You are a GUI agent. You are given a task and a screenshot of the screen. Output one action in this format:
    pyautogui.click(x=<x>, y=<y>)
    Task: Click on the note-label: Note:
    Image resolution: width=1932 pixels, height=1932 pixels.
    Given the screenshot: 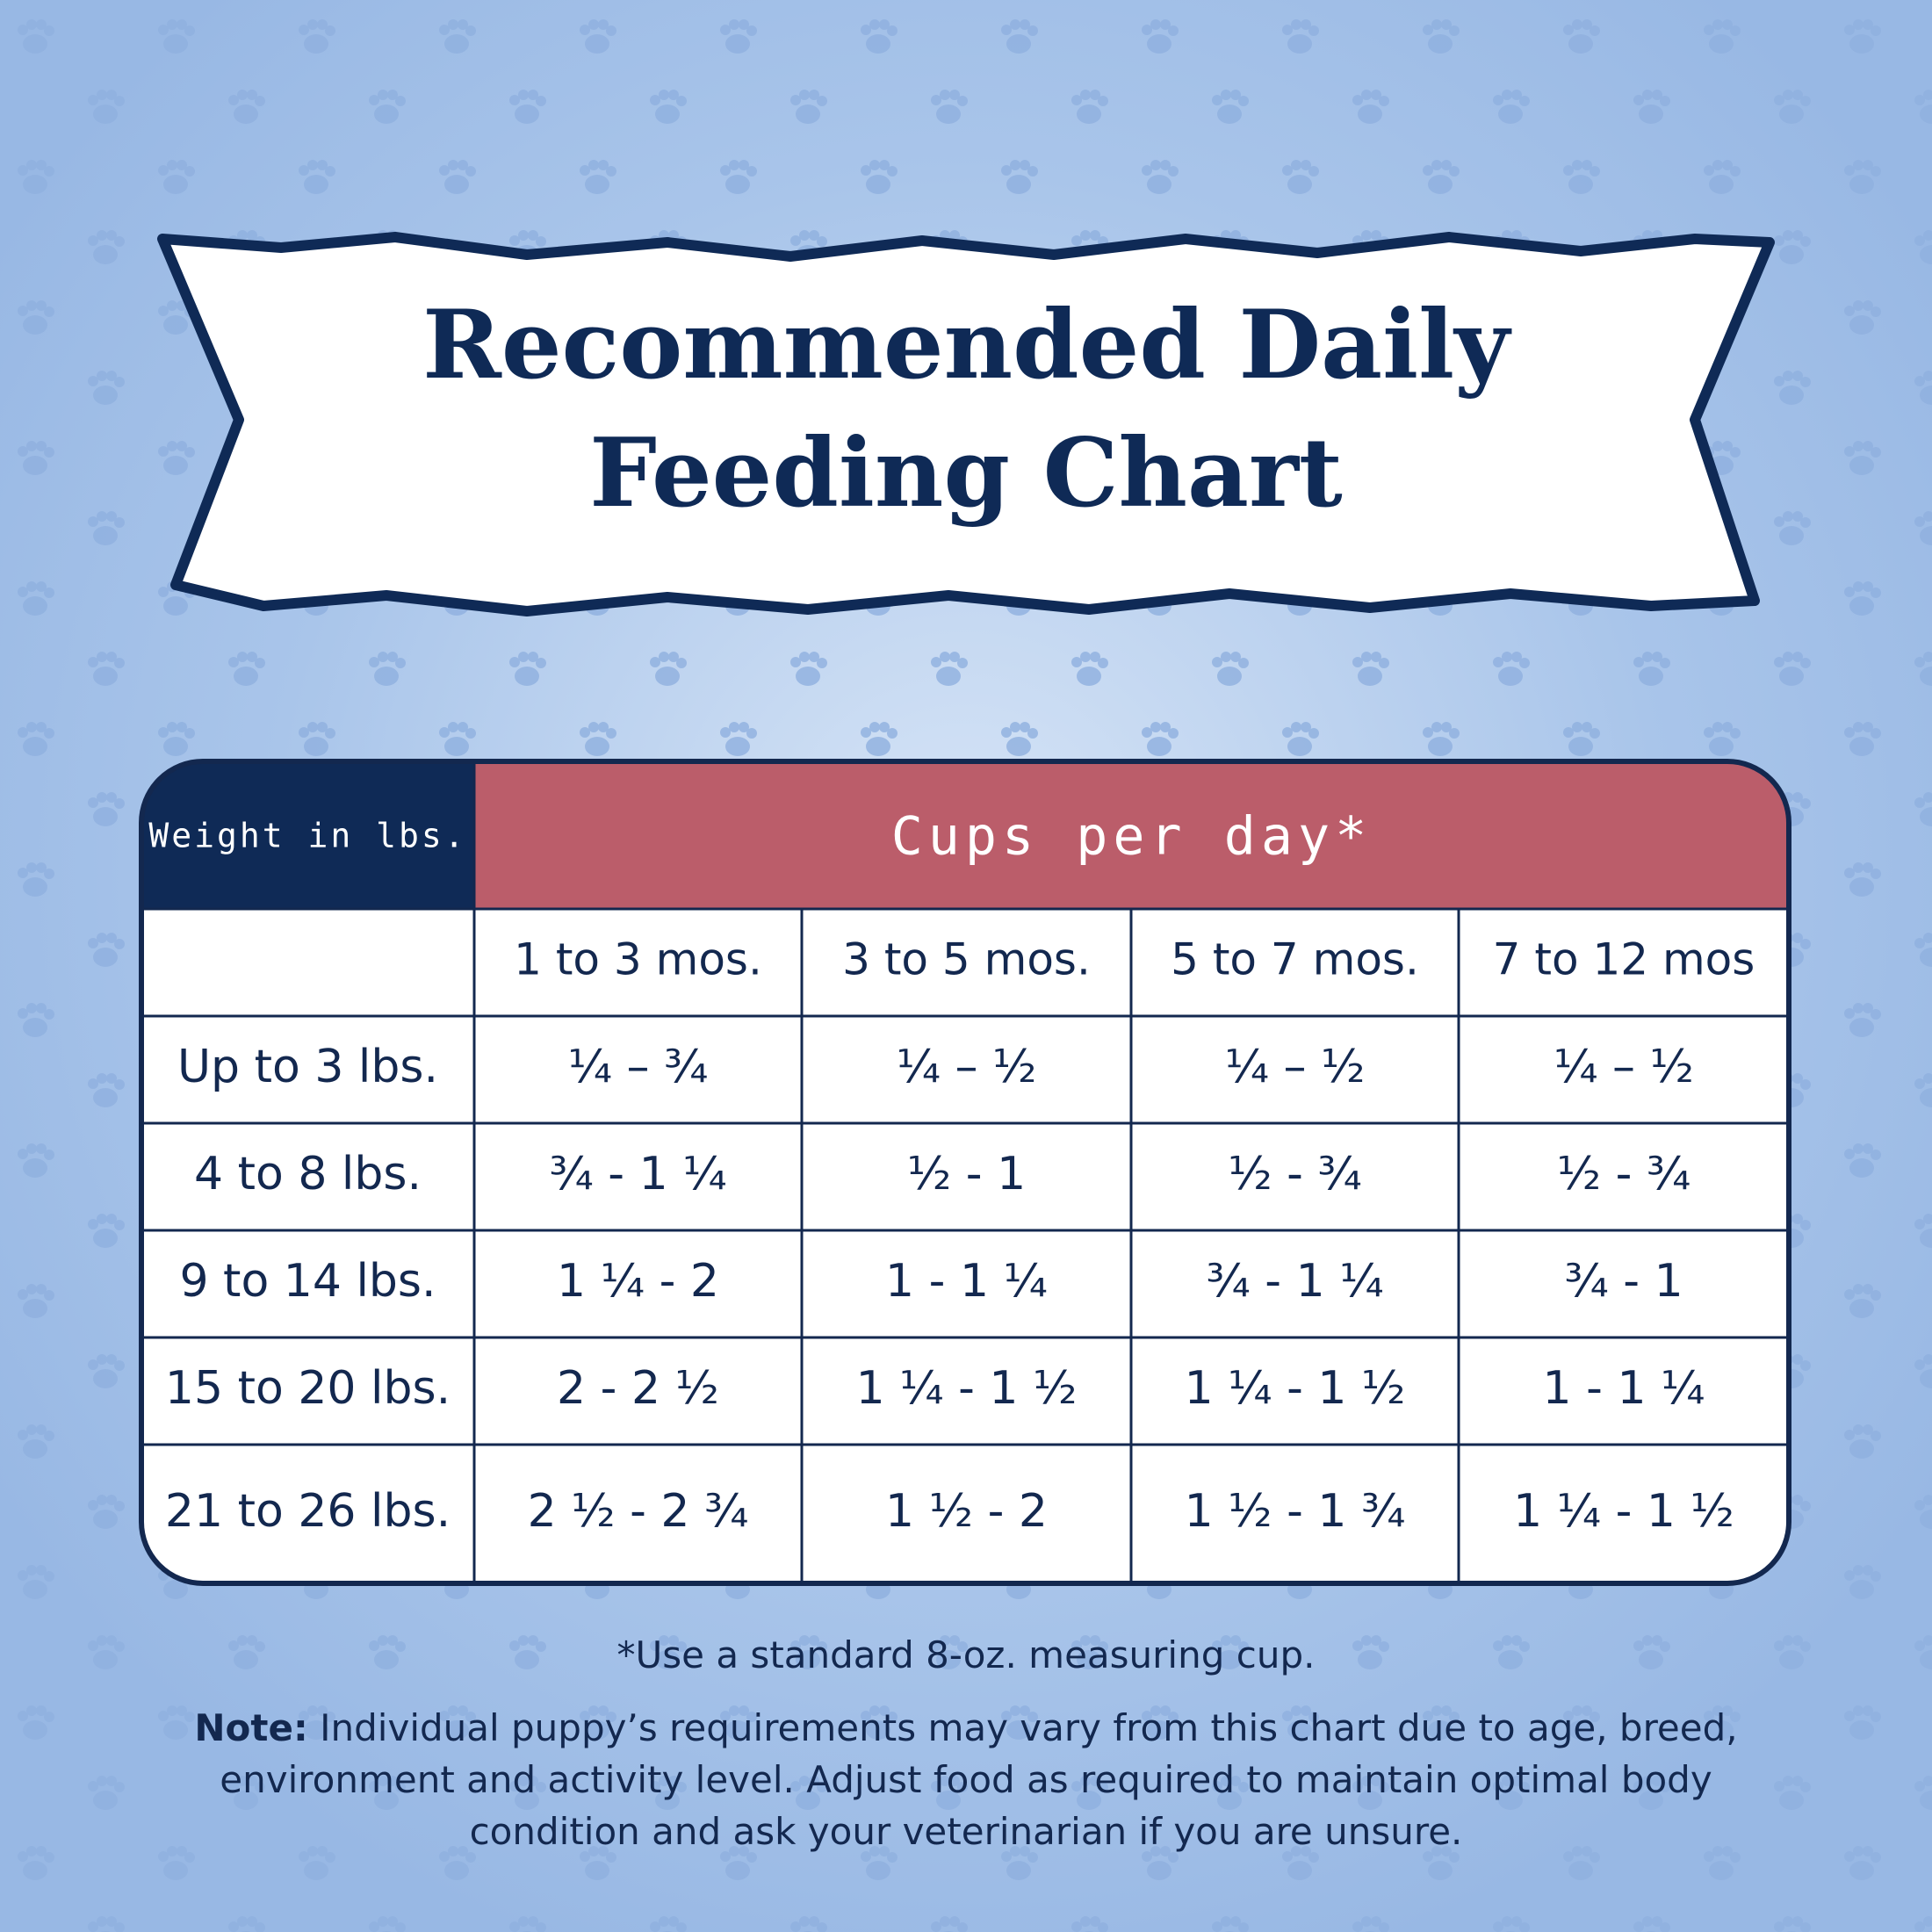 What is the action you would take?
    pyautogui.click(x=251, y=1728)
    